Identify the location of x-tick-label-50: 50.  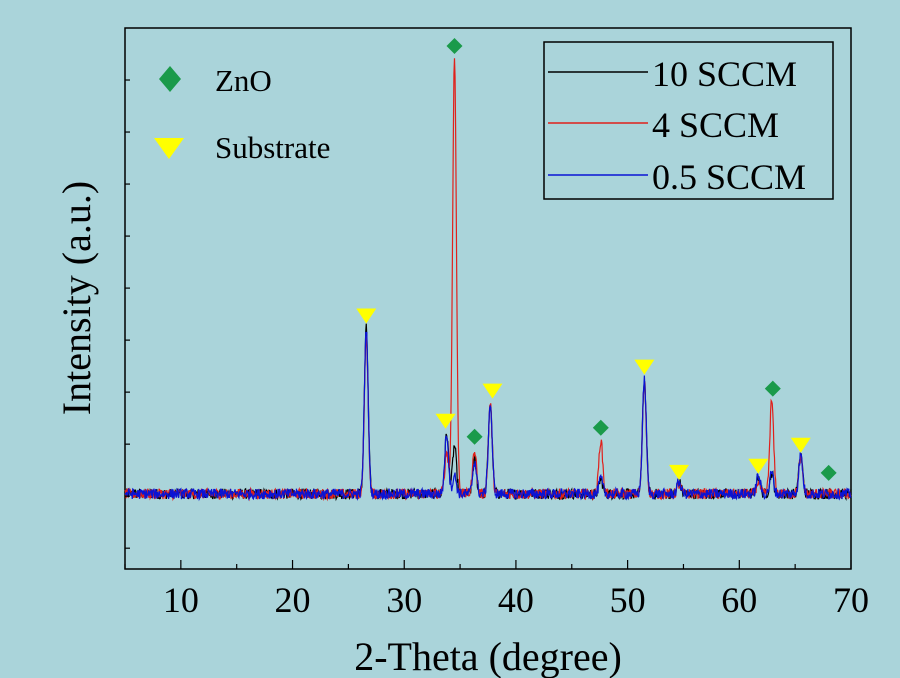
(628, 600).